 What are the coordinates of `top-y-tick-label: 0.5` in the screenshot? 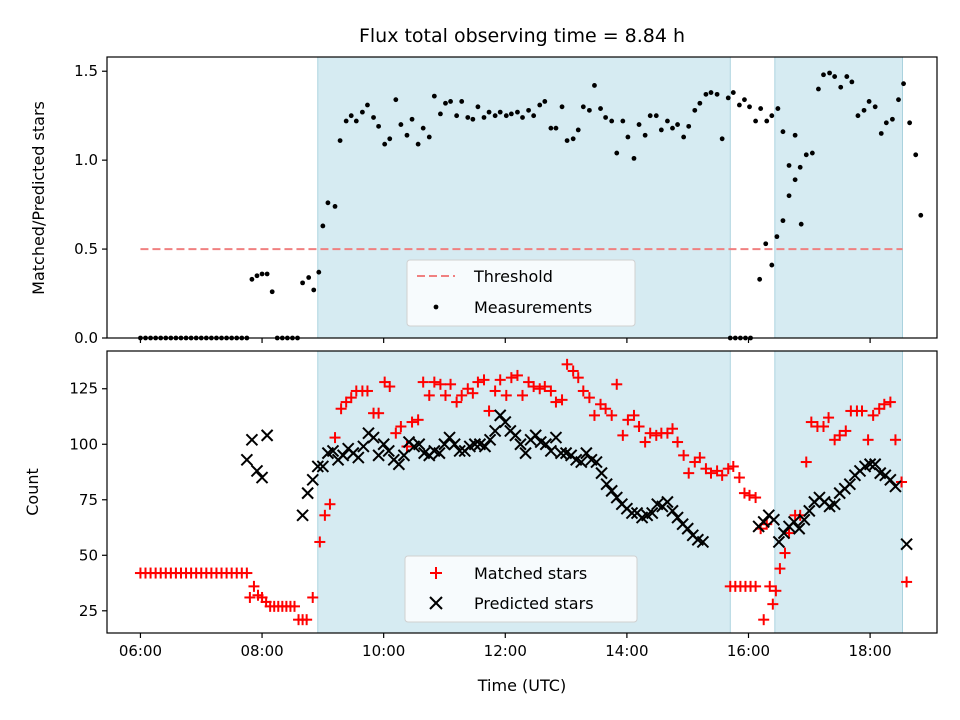 It's located at (86, 249).